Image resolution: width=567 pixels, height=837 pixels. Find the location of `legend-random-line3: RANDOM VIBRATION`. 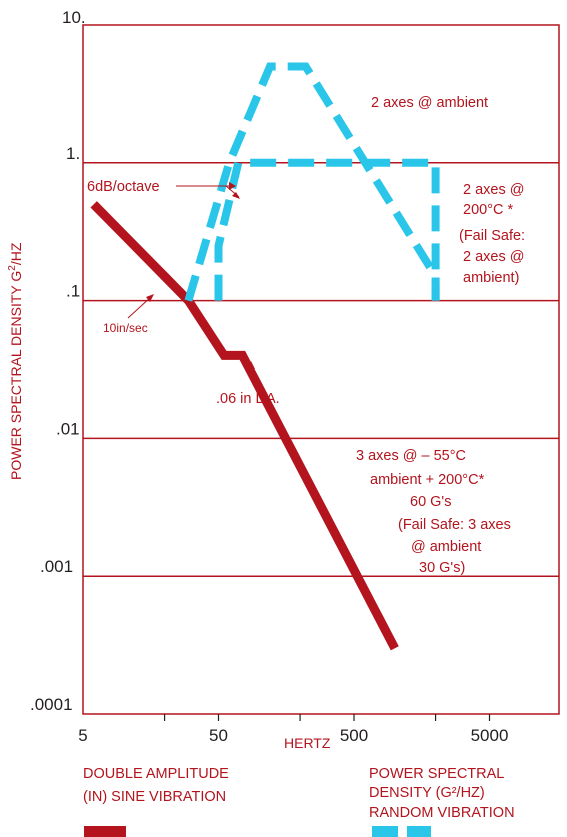

legend-random-line3: RANDOM VIBRATION is located at coordinates (442, 813).